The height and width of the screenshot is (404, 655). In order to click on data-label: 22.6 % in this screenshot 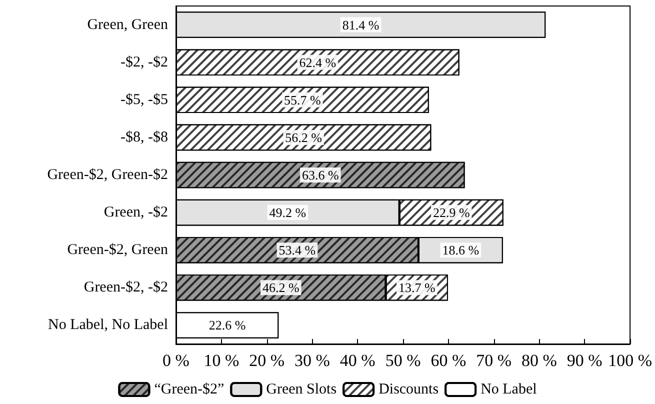, I will do `click(227, 325)`.